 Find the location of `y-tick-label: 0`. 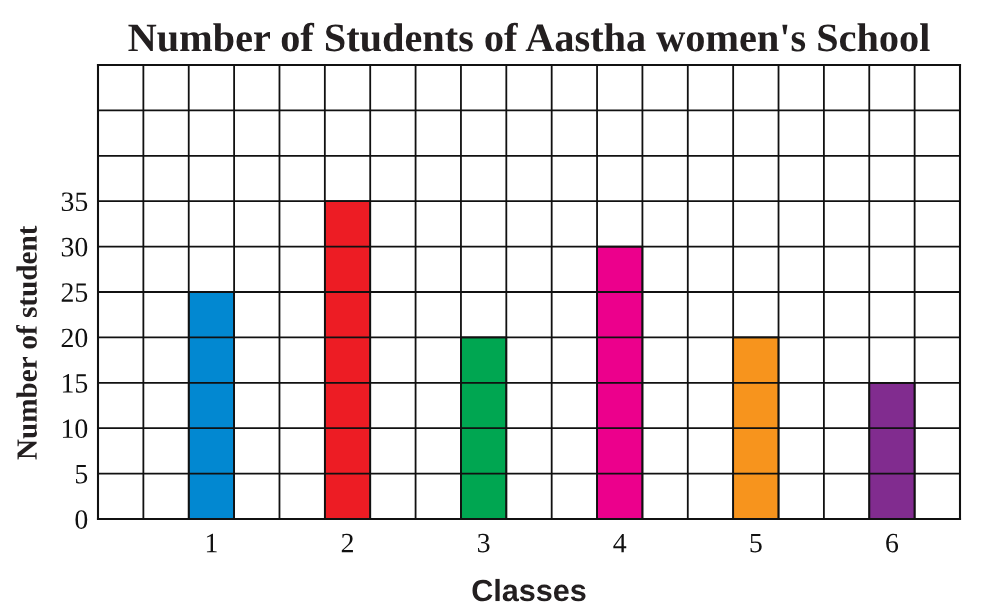

y-tick-label: 0 is located at coordinates (81, 519).